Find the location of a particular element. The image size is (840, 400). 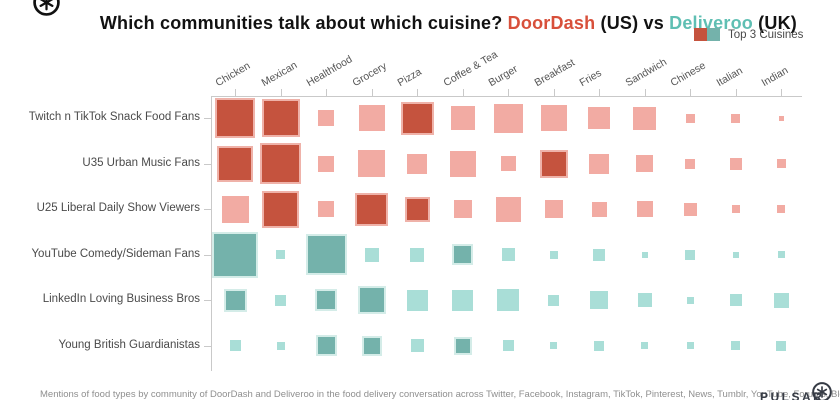

column-header-burger: Burger is located at coordinates (503, 76).